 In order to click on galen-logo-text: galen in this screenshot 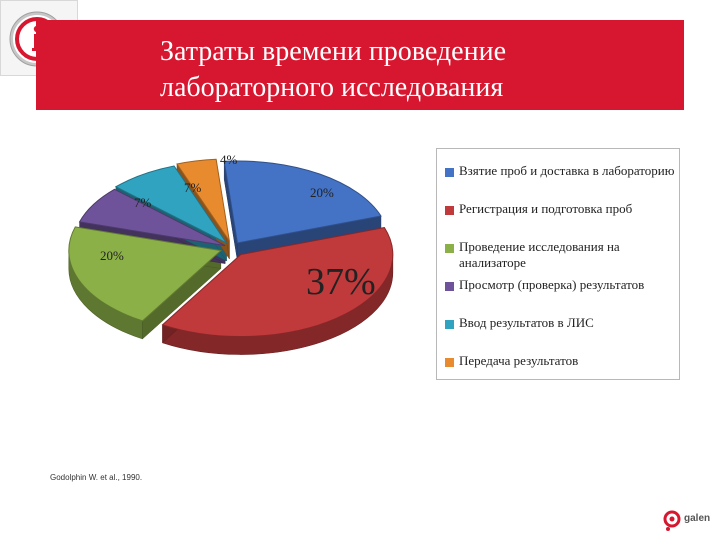, I will do `click(697, 518)`.